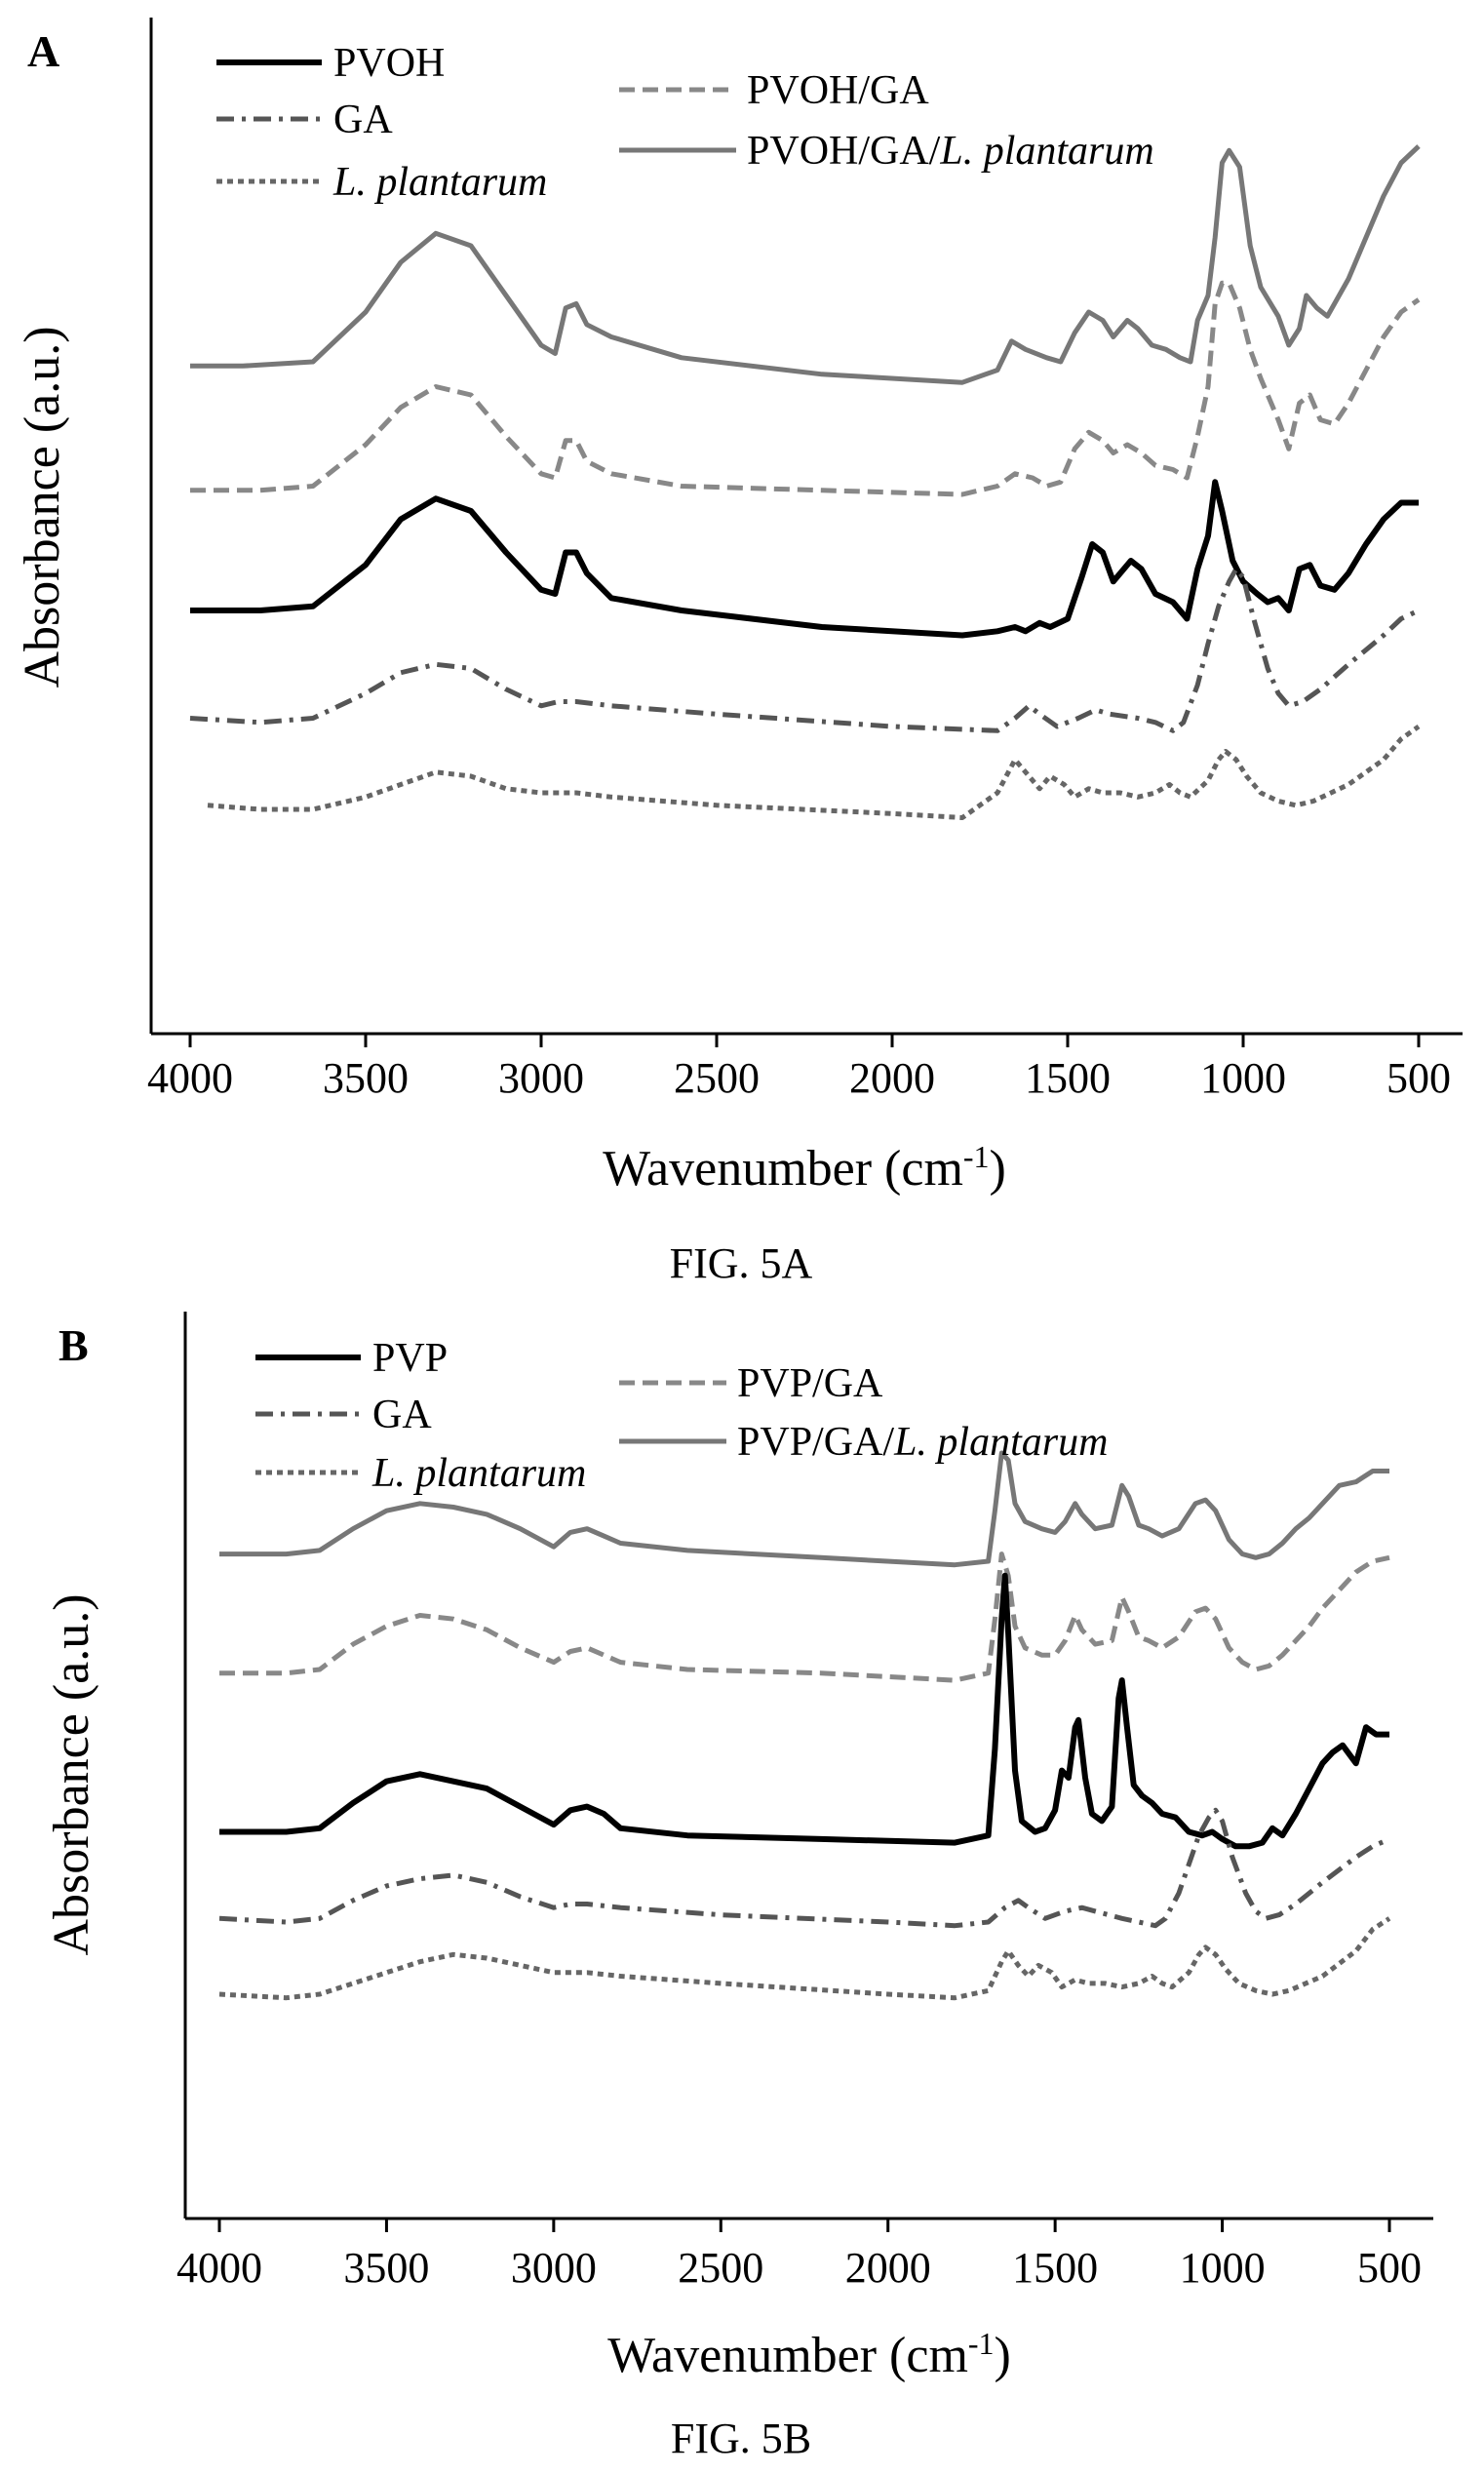 The width and height of the screenshot is (1484, 2474). I want to click on x-ticks-b: 4000 3500 3000 2500 2000 1500 1000 500, so click(799, 2255).